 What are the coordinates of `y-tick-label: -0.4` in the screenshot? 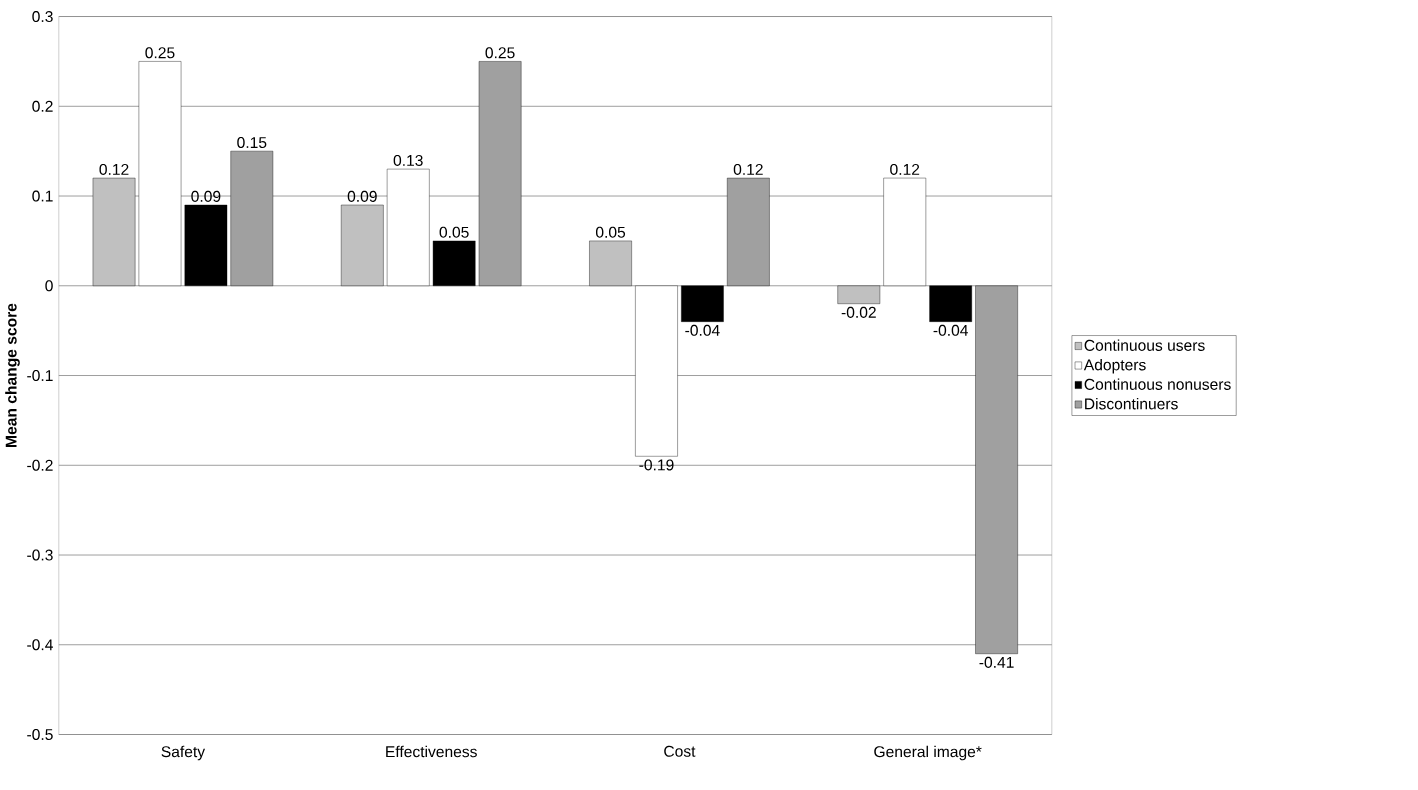 It's located at (40, 645).